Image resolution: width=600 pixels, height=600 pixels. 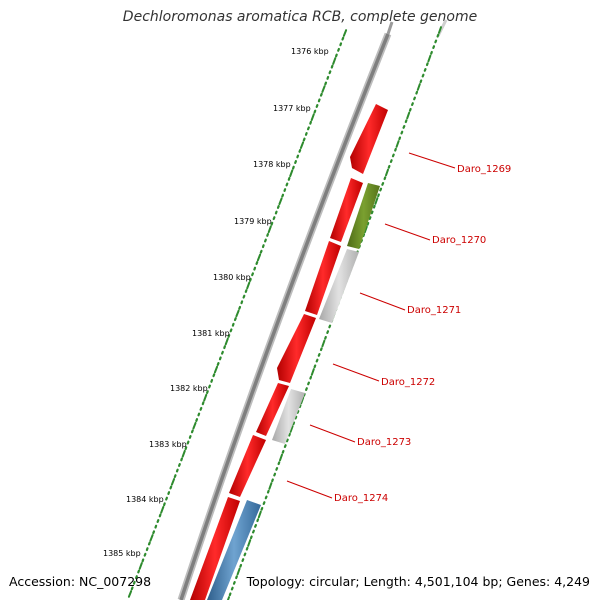 I want to click on gene-label: Daro_1272, so click(x=408, y=382).